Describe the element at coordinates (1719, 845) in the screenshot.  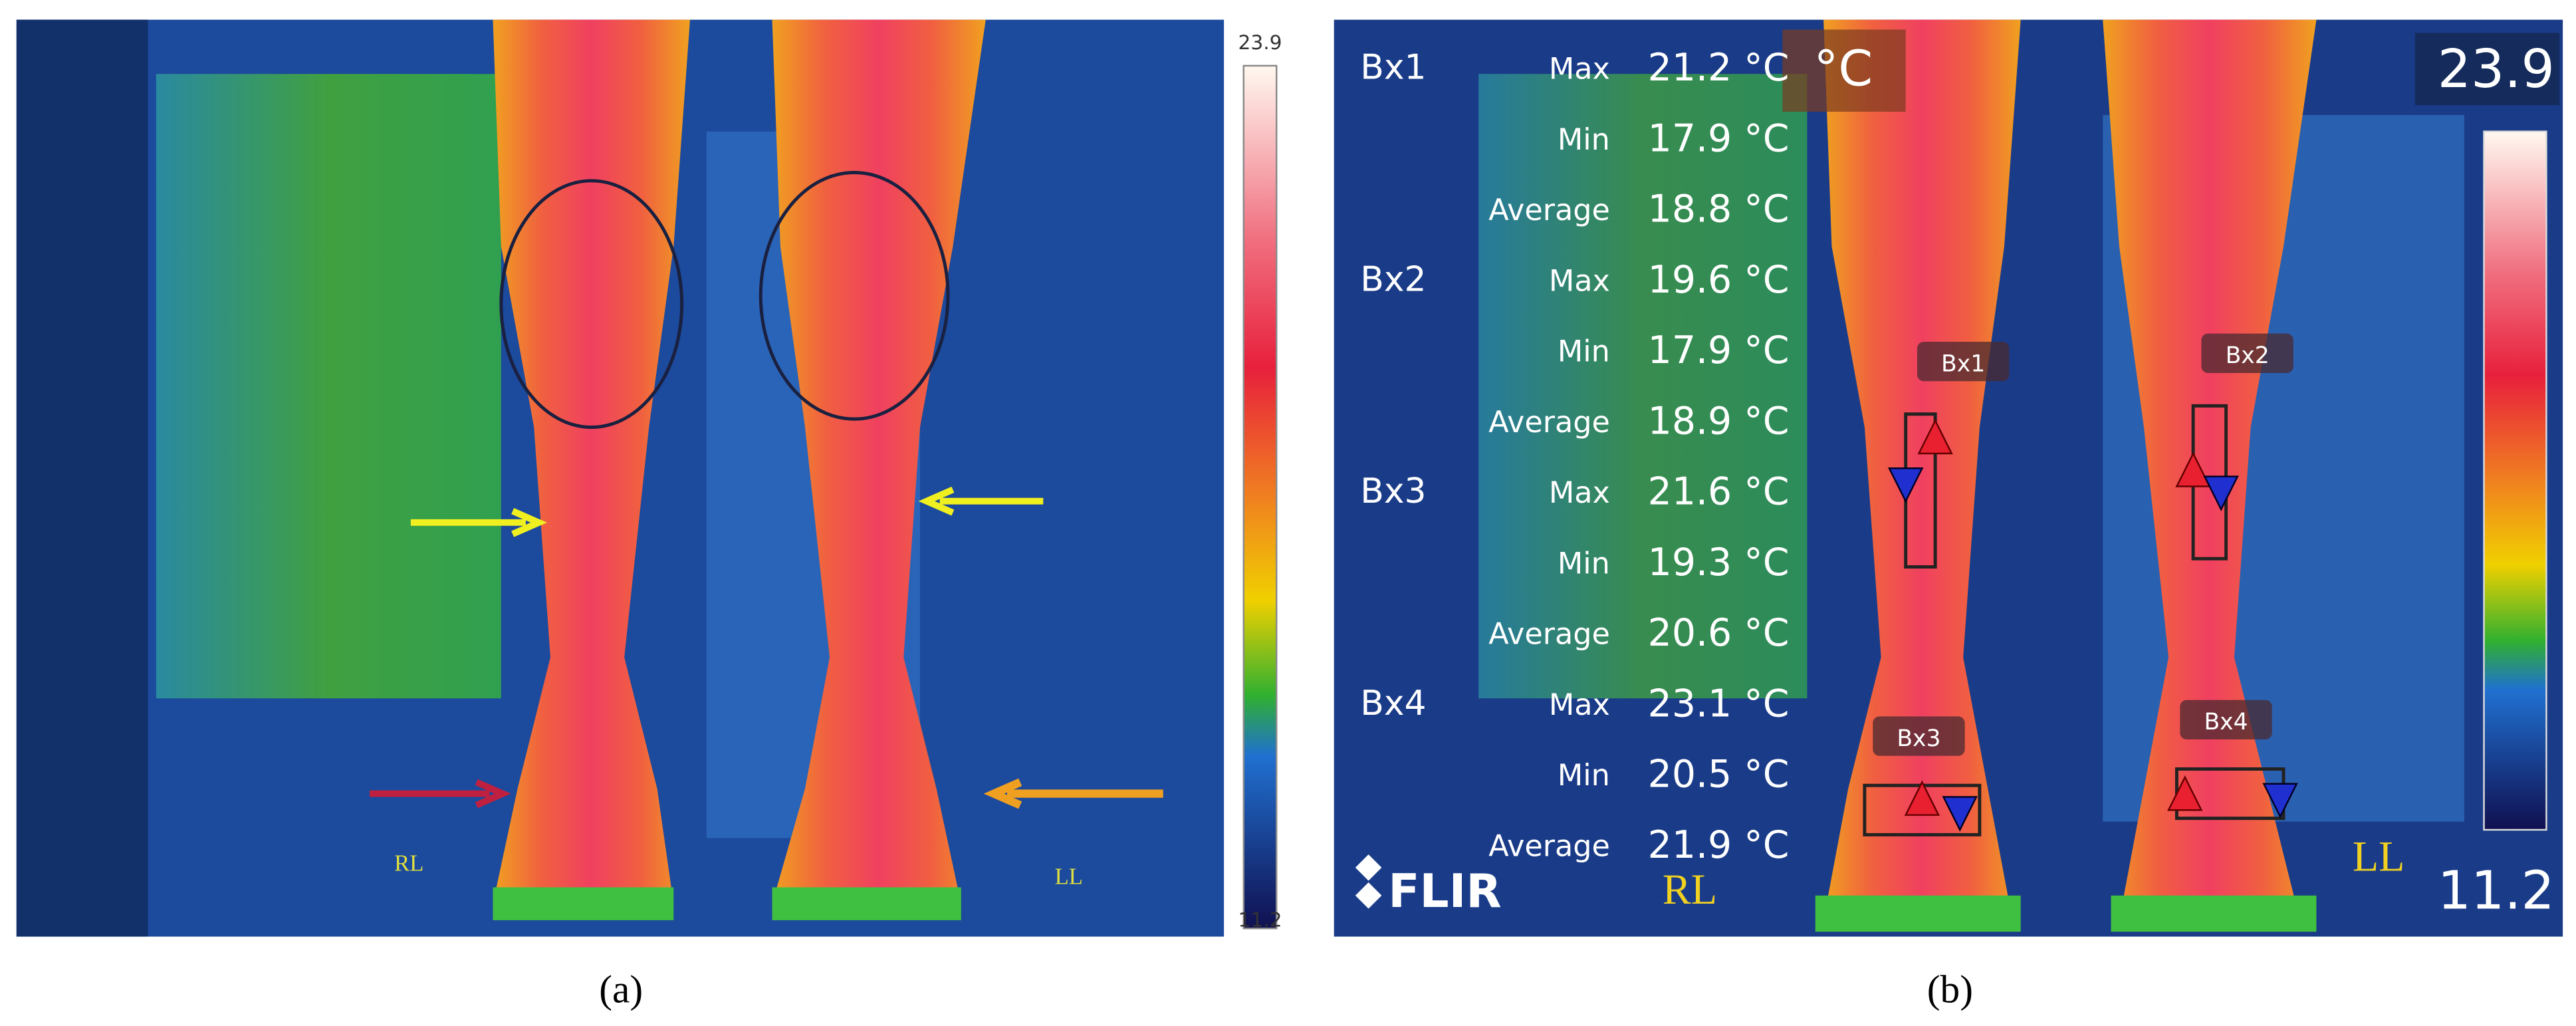
I see `stat-value: 21.9 °C` at that location.